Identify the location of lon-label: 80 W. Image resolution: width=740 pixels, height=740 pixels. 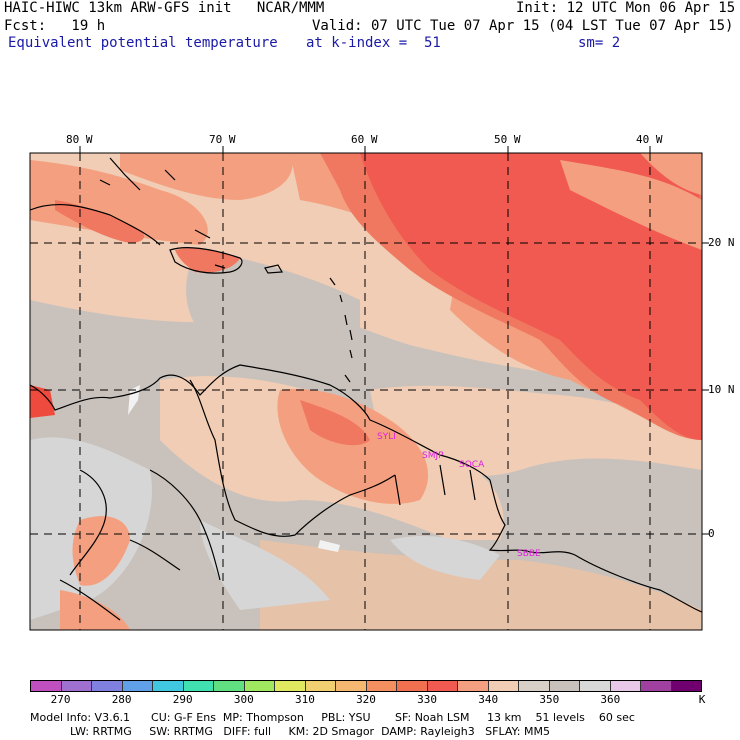
(79, 139).